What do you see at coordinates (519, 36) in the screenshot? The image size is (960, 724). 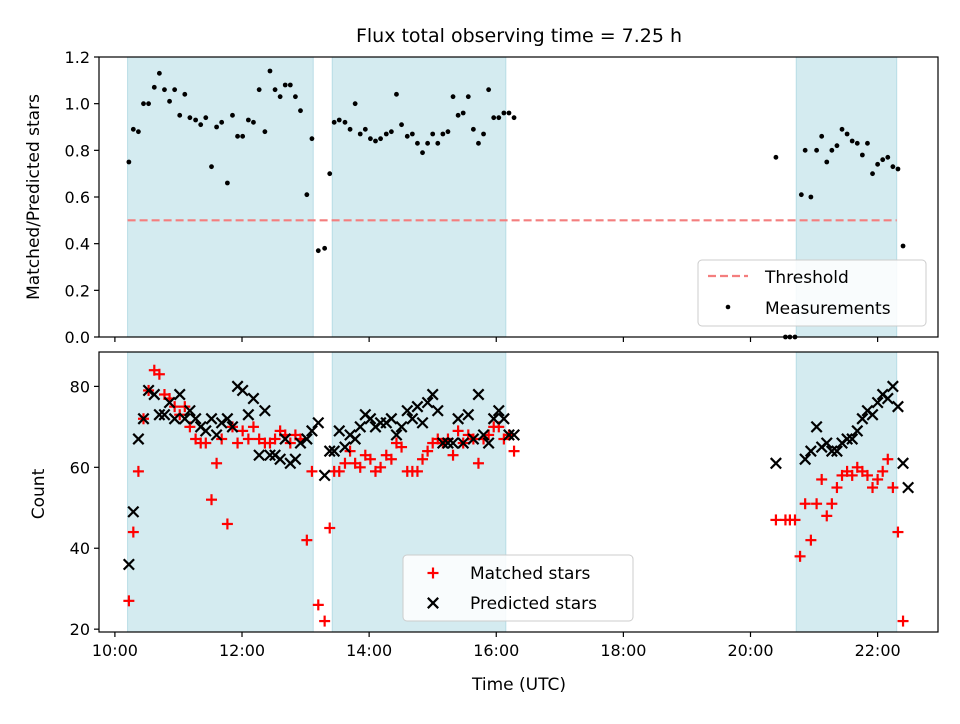 I see `figure-title: Flux total observing time = 7.25 h` at bounding box center [519, 36].